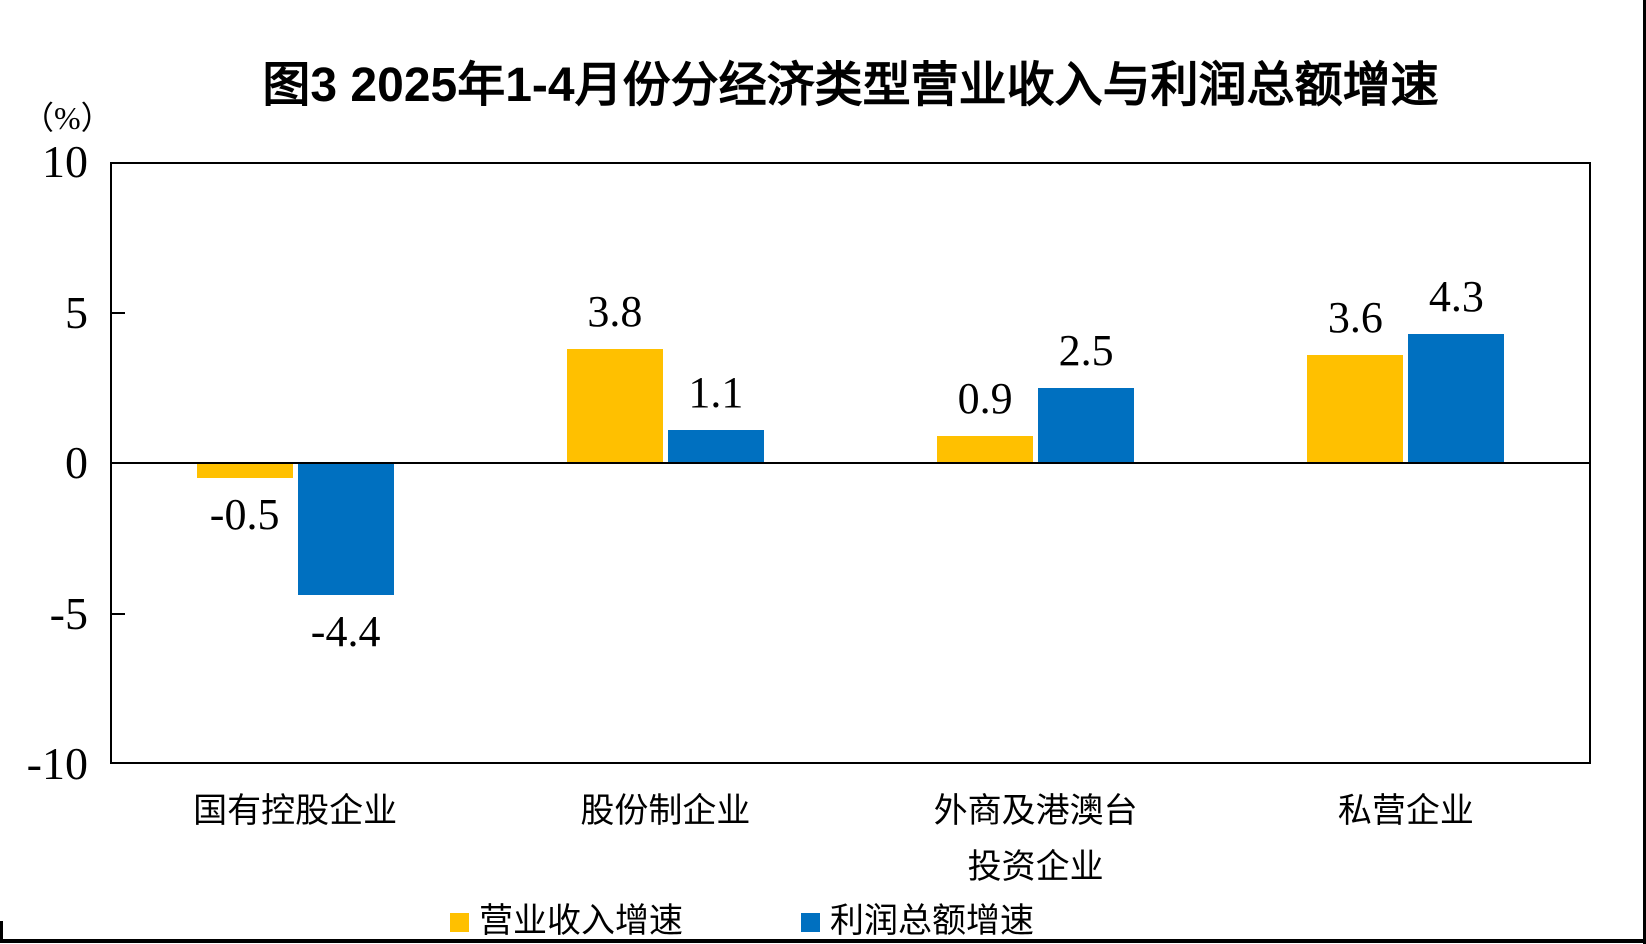 The width and height of the screenshot is (1646, 944). What do you see at coordinates (345, 529) in the screenshot?
I see `bar-利润总额增速-国有控股企业` at bounding box center [345, 529].